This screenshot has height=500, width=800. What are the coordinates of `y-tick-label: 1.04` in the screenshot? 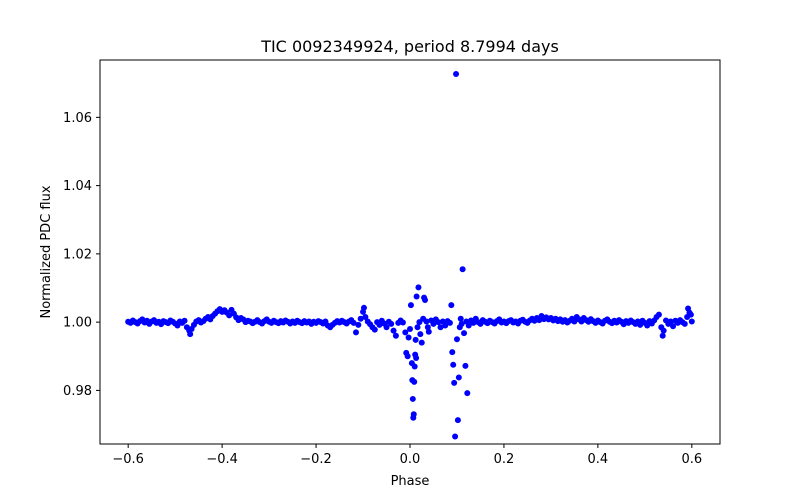 It's located at (77, 186).